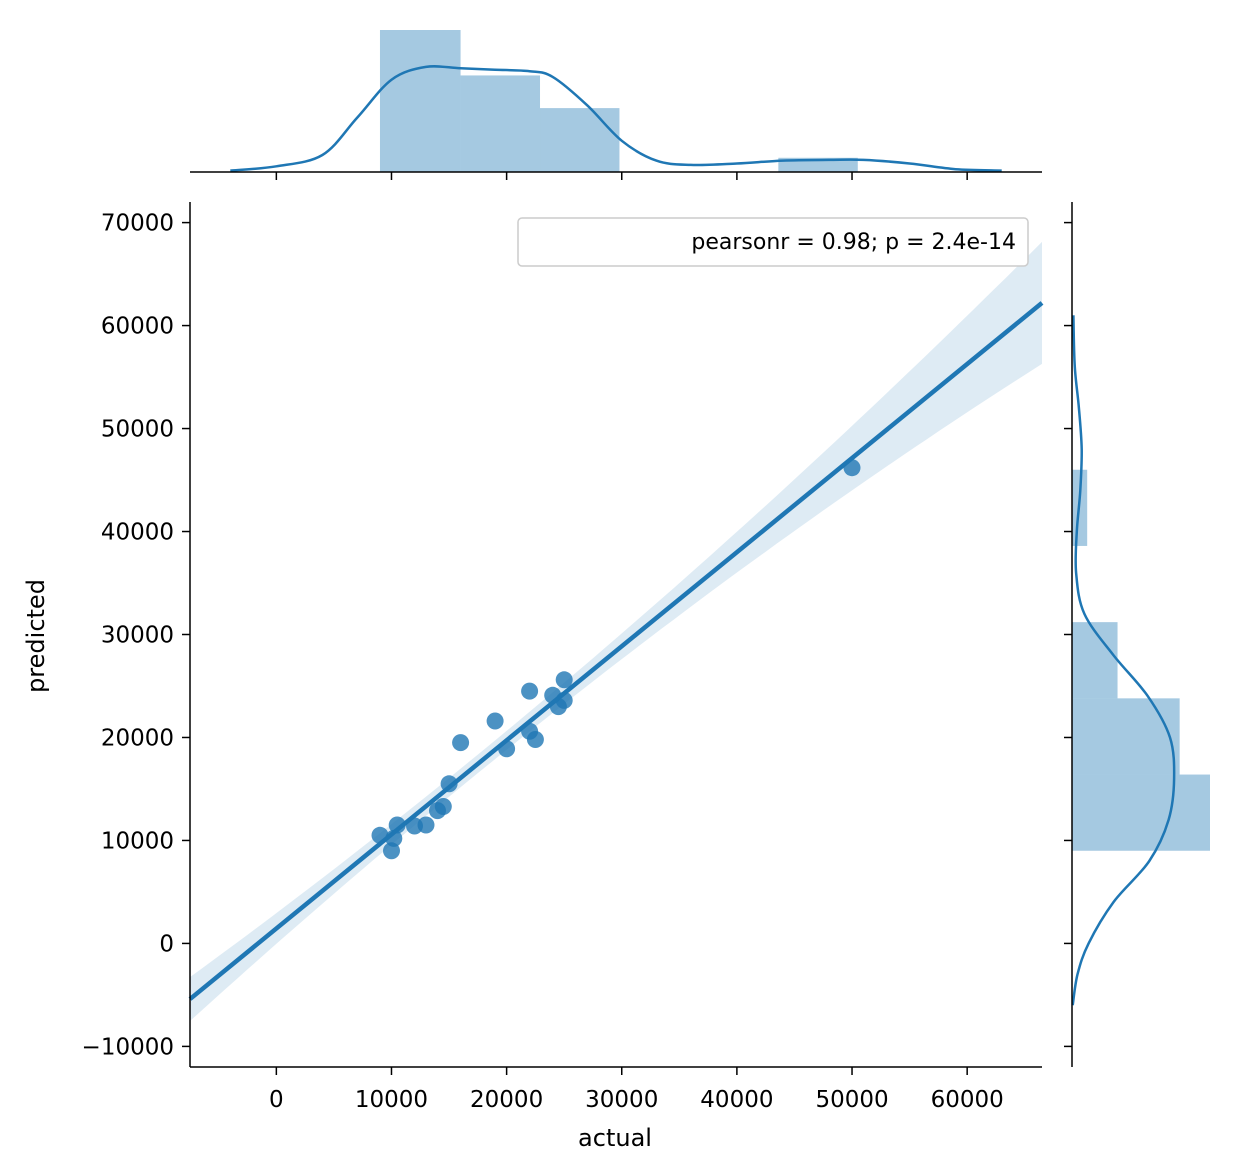  What do you see at coordinates (506, 1100) in the screenshot?
I see `x-tick-label: 20000` at bounding box center [506, 1100].